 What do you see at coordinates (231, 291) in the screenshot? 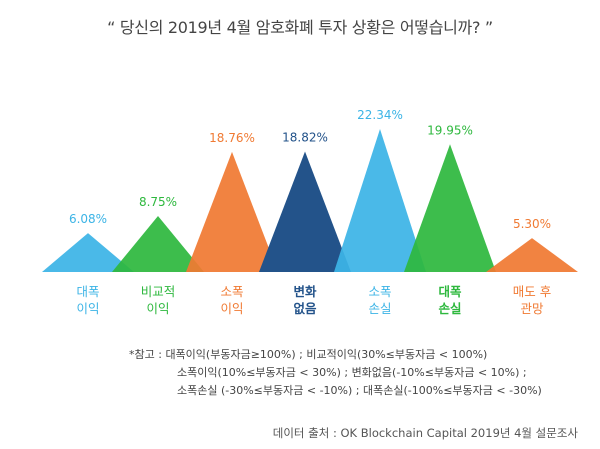
I see `category-label-3-line-1: 소폭` at bounding box center [231, 291].